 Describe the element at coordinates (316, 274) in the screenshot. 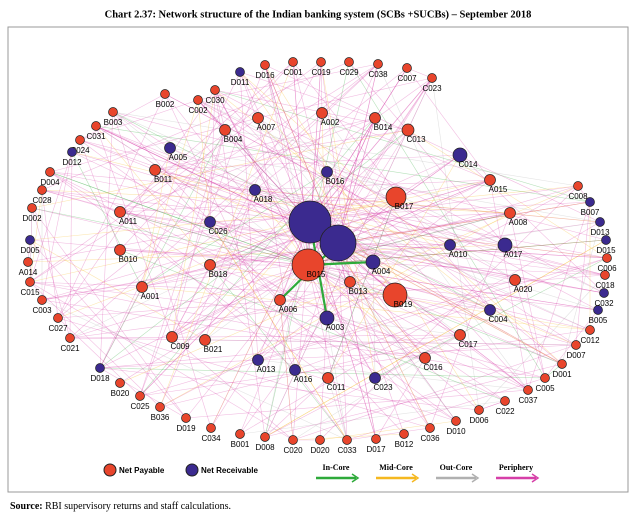

I see `node-label: B015` at that location.